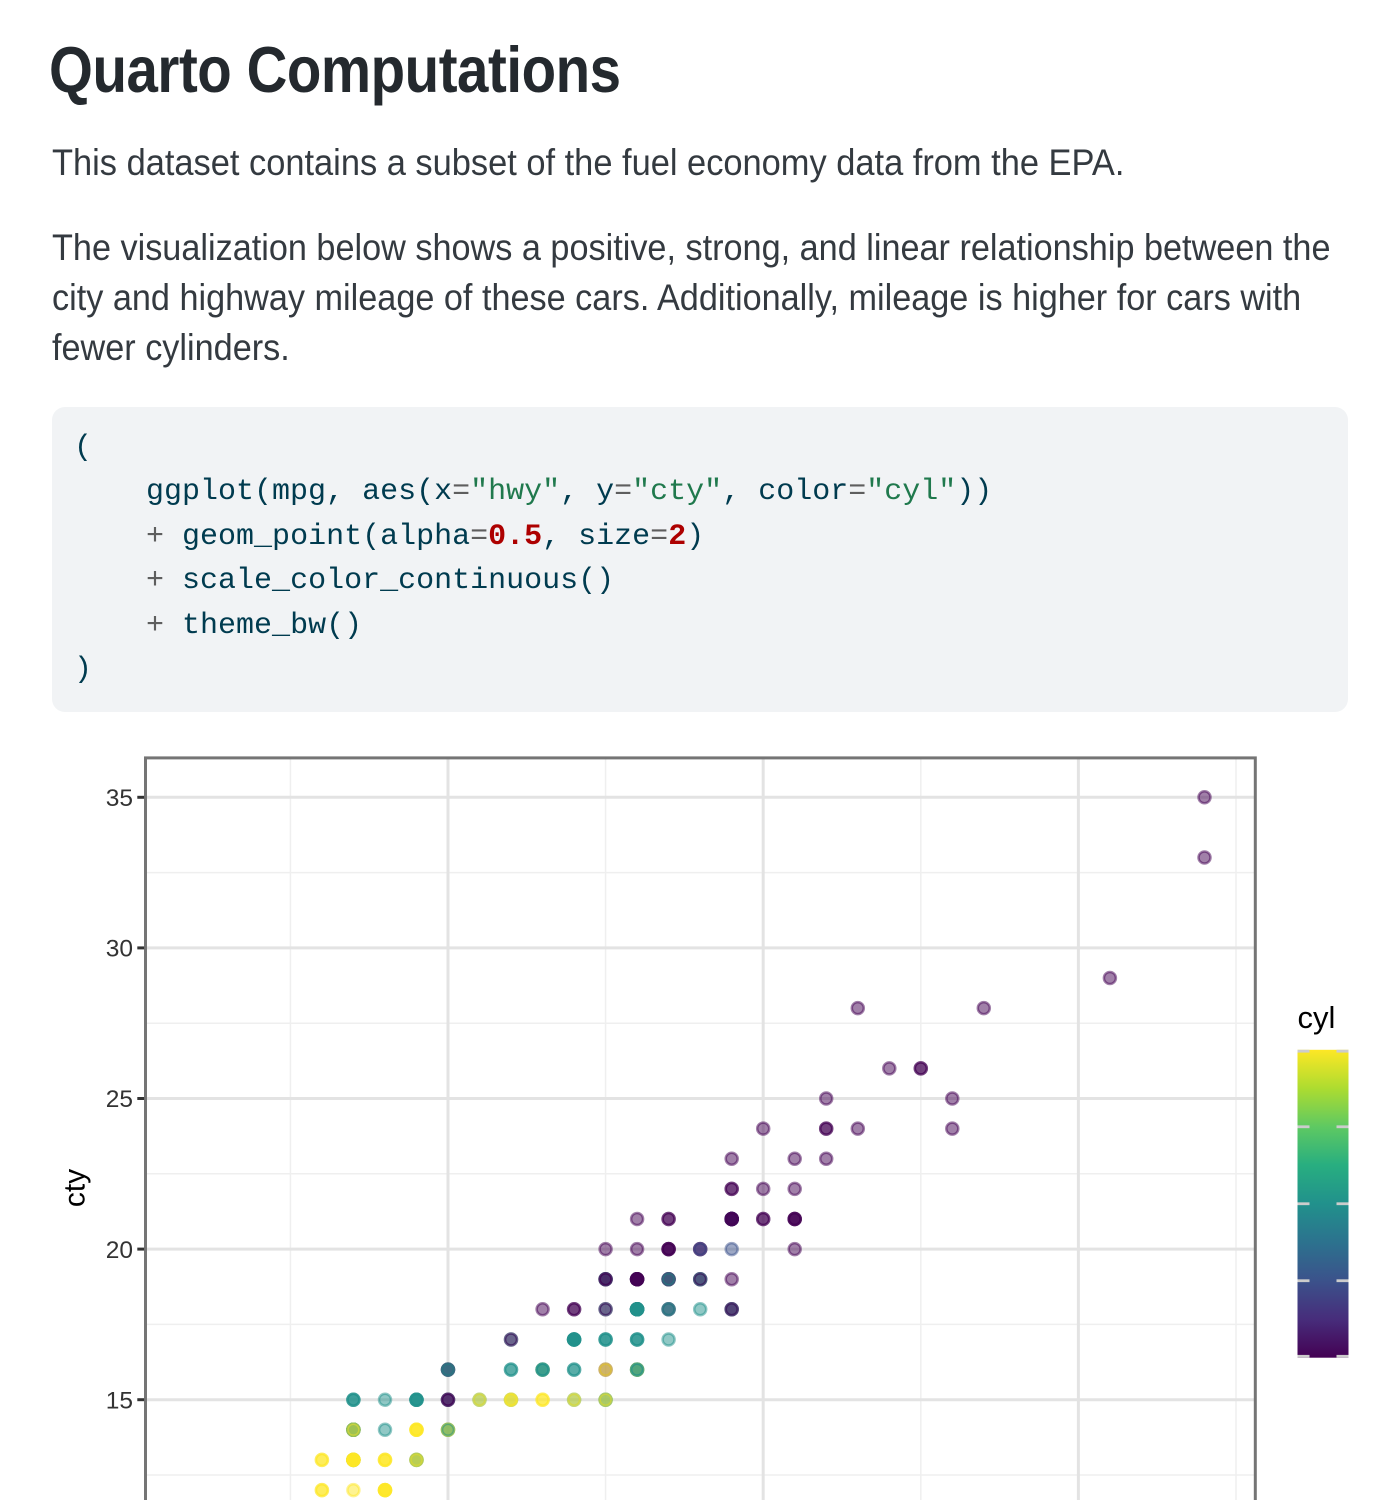 This screenshot has height=1500, width=1400. Describe the element at coordinates (1317, 1017) in the screenshot. I see `svg-text: cyl` at that location.